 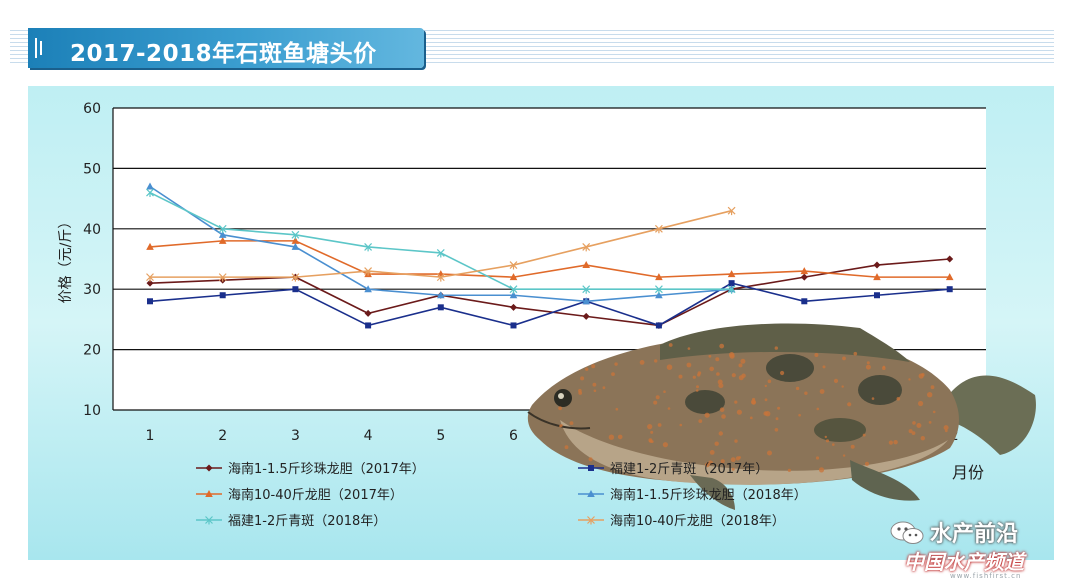 What do you see at coordinates (66, 259) in the screenshot?
I see `y-axis-label: 价格（元/斤）` at bounding box center [66, 259].